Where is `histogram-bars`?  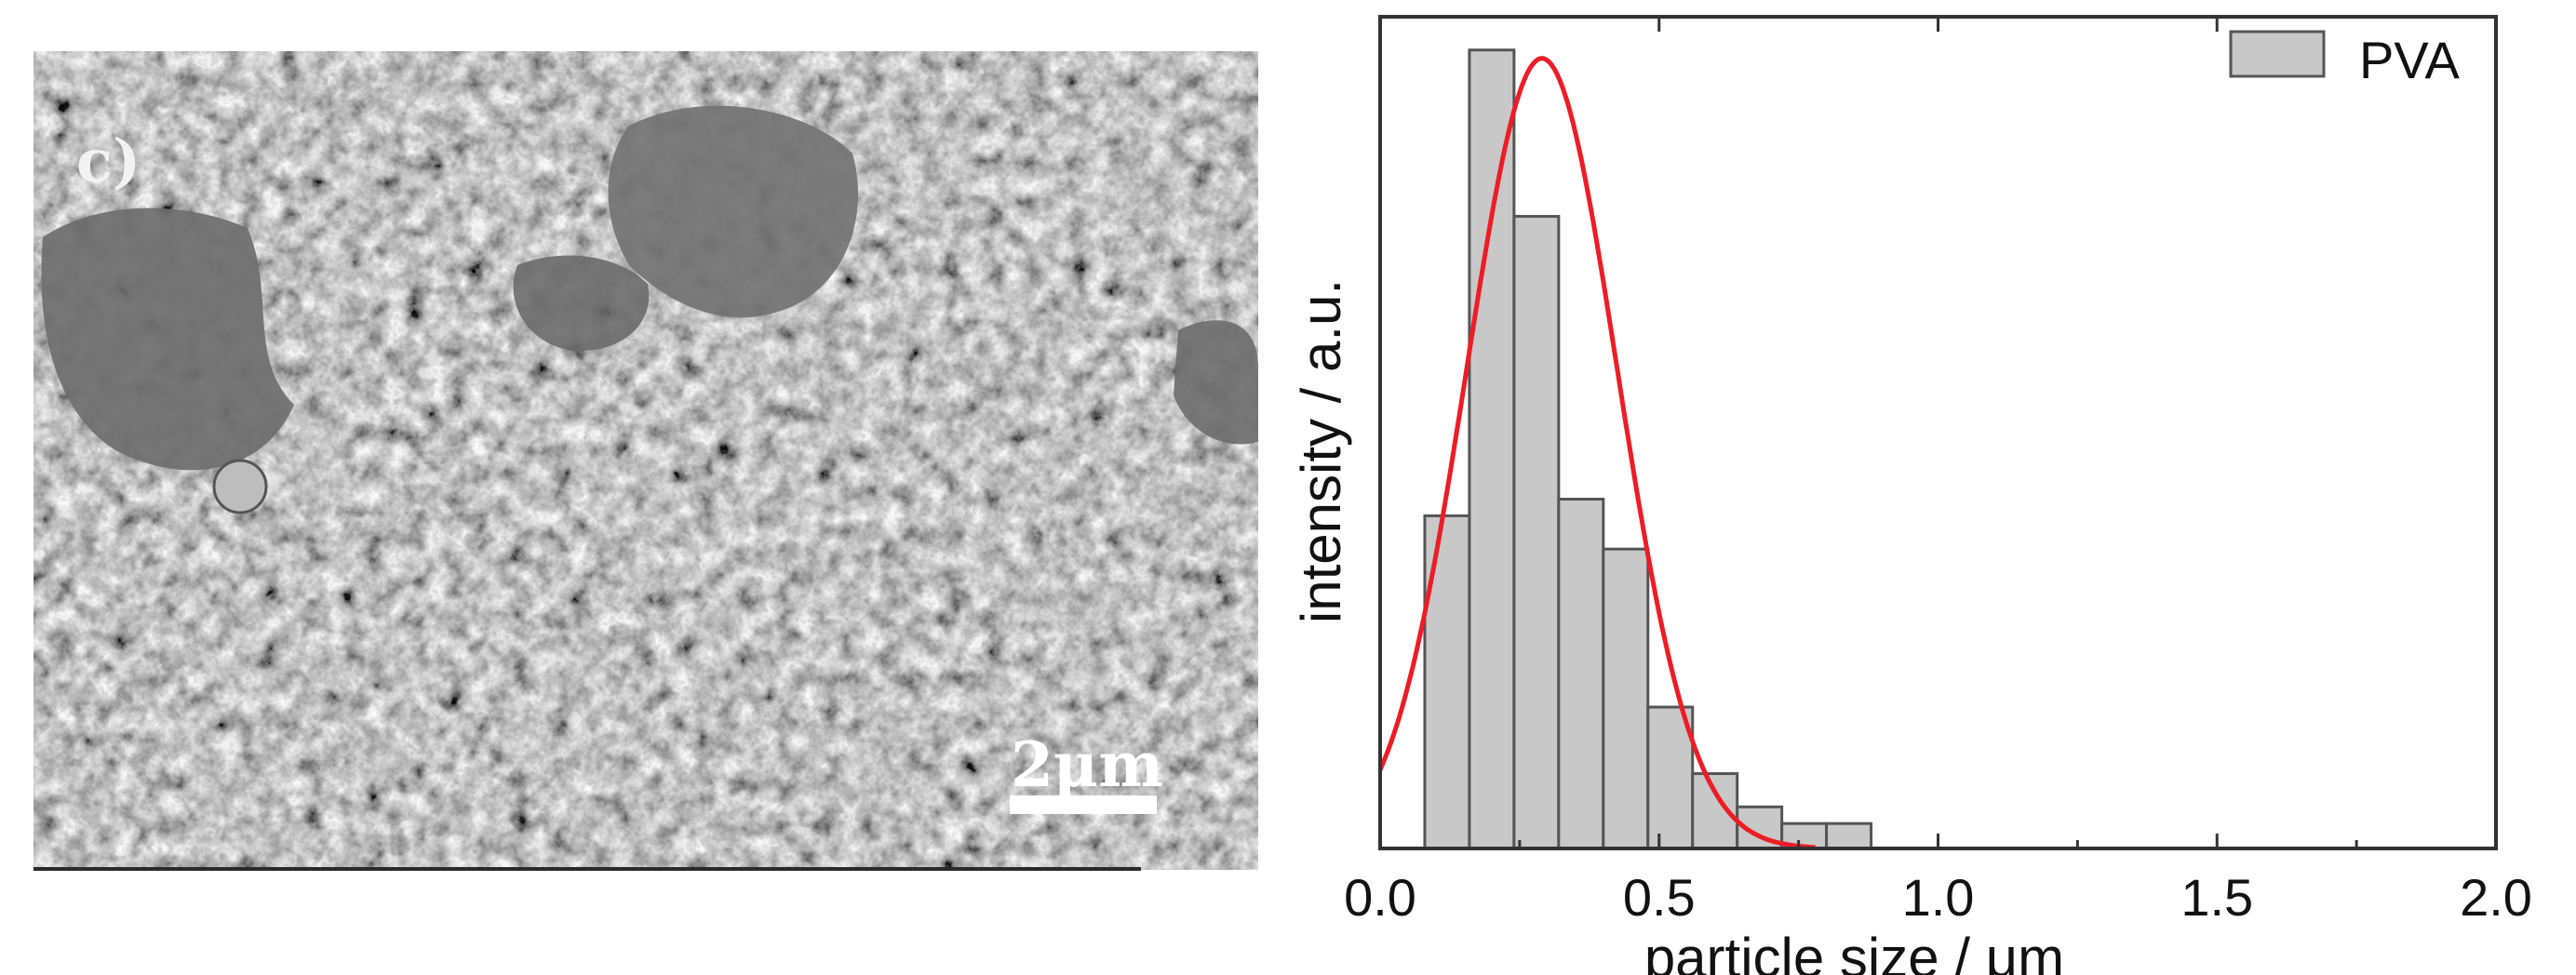
histogram-bars is located at coordinates (1648, 449).